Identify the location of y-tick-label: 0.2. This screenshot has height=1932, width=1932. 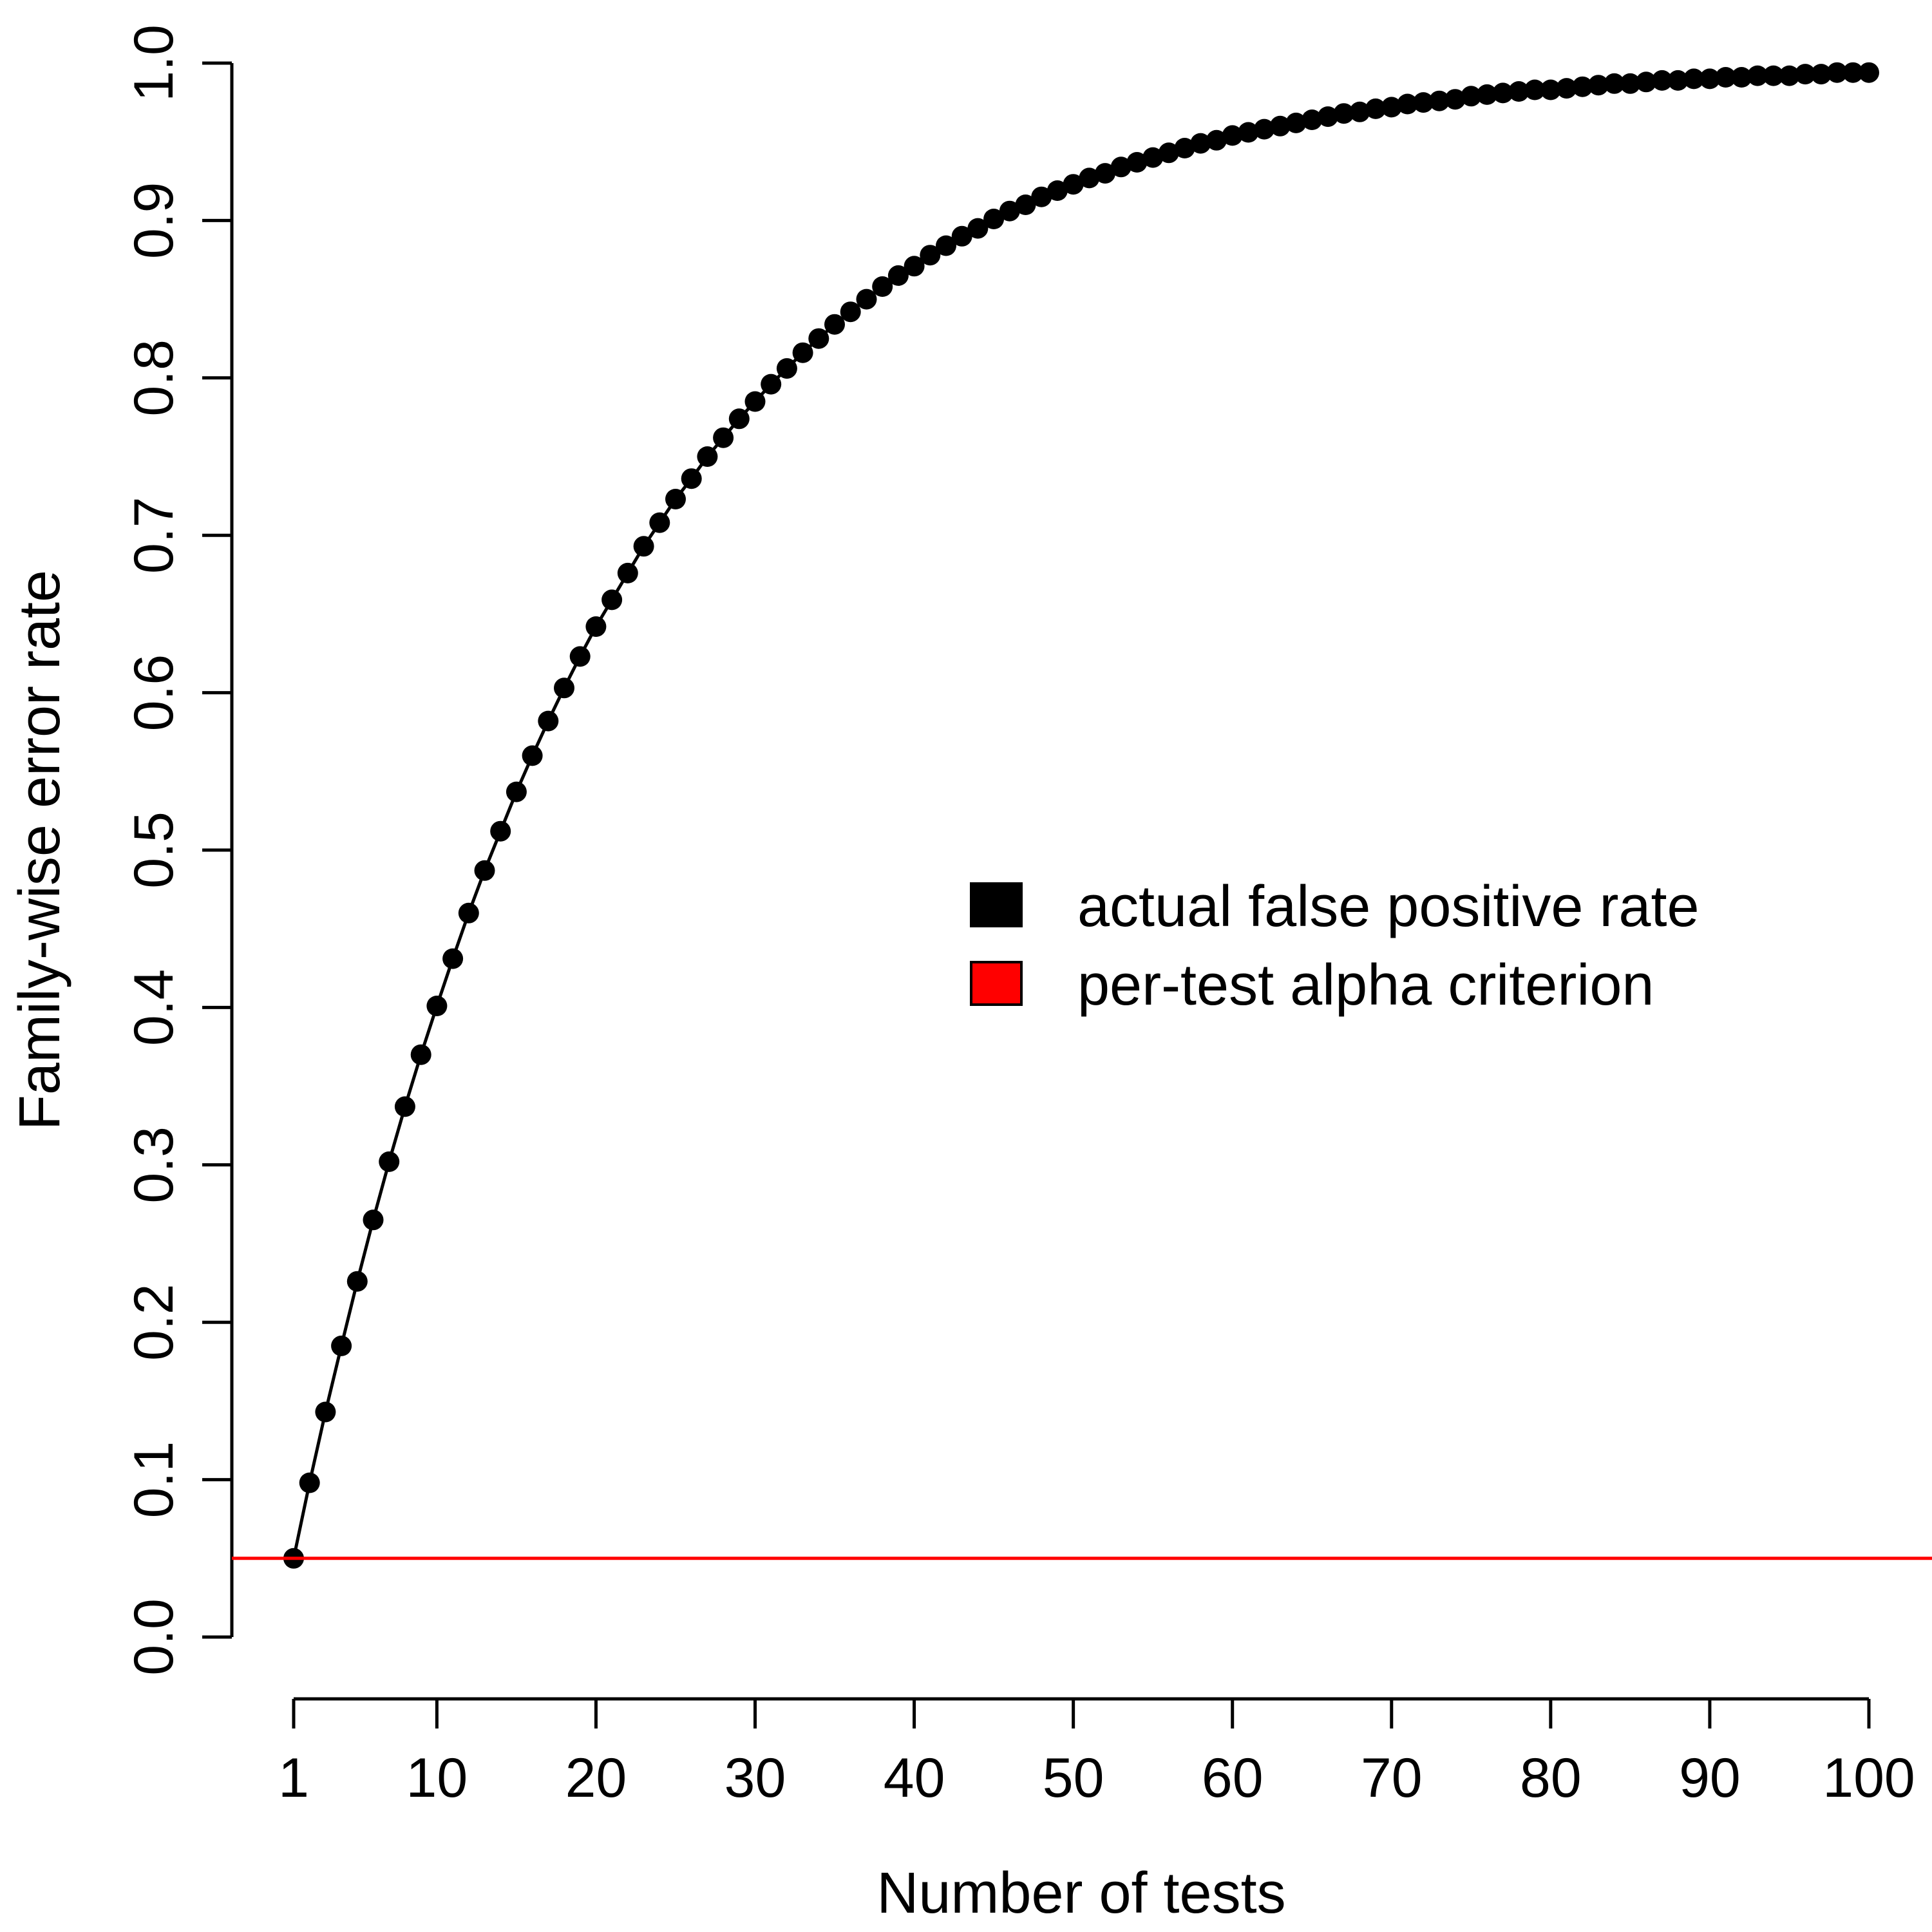
(154, 1322).